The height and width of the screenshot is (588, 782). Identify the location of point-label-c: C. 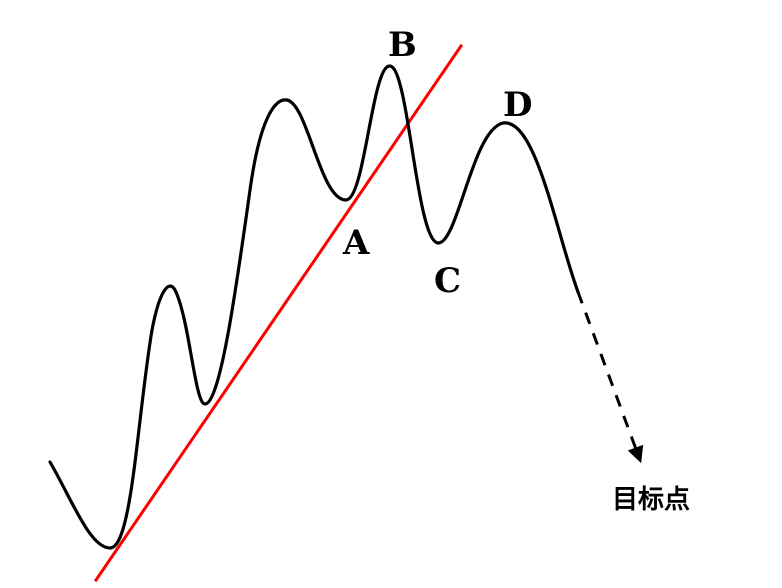
(447, 281).